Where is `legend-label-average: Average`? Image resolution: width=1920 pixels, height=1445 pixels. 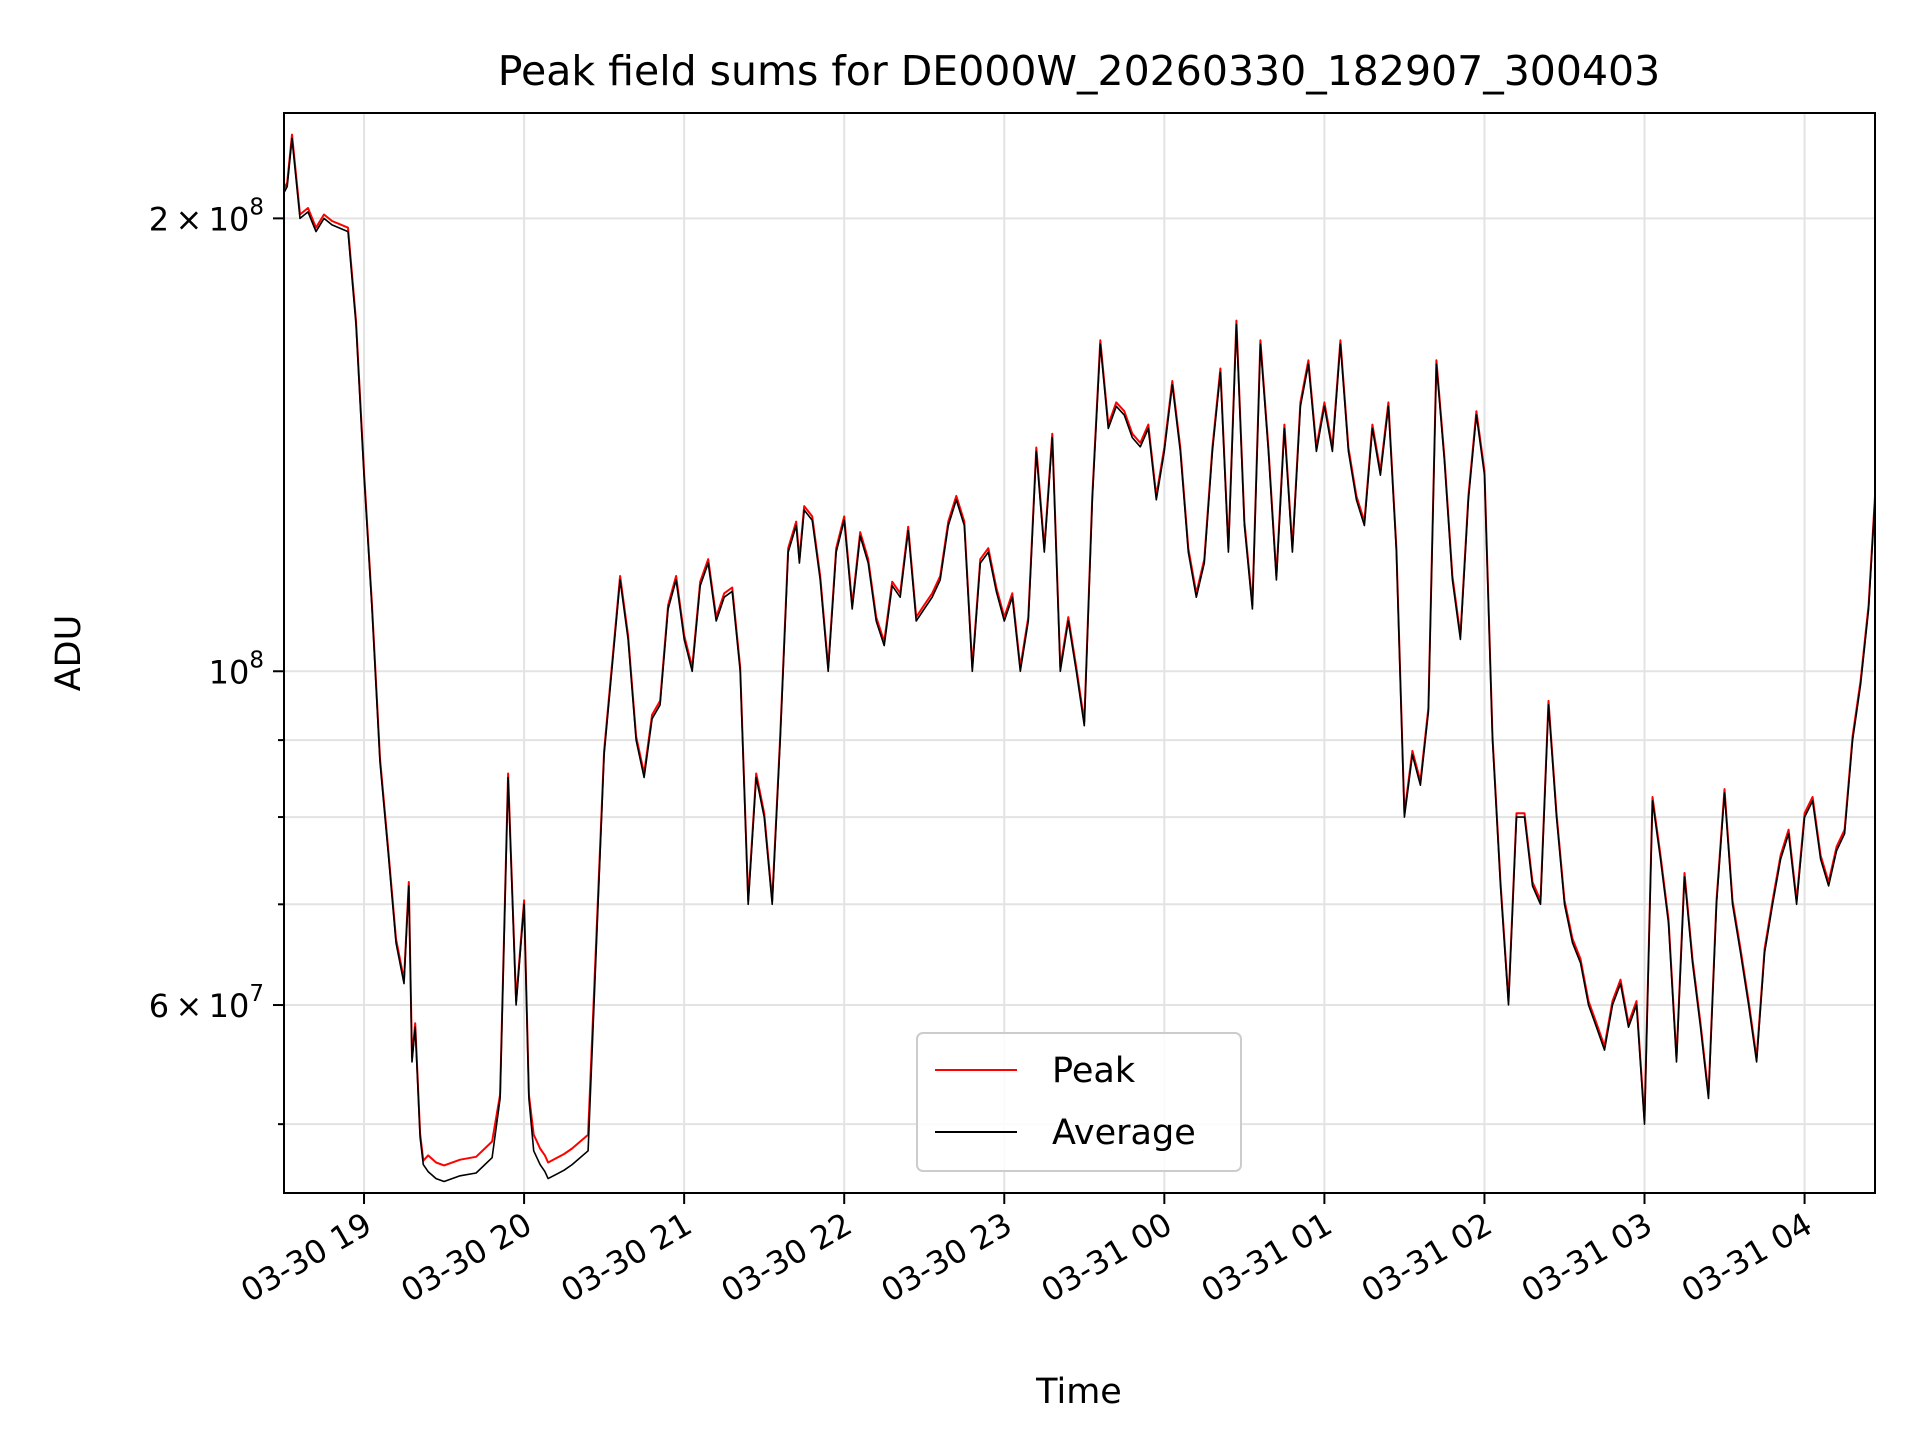
legend-label-average: Average is located at coordinates (1124, 1133).